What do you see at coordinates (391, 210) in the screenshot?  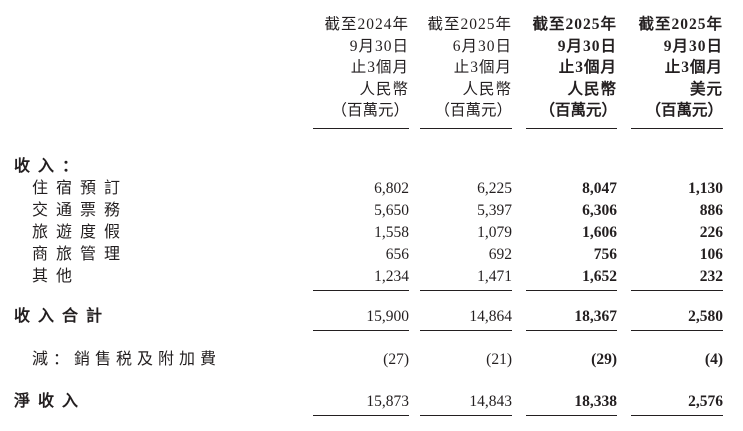 I see `cell-value: 5,650` at bounding box center [391, 210].